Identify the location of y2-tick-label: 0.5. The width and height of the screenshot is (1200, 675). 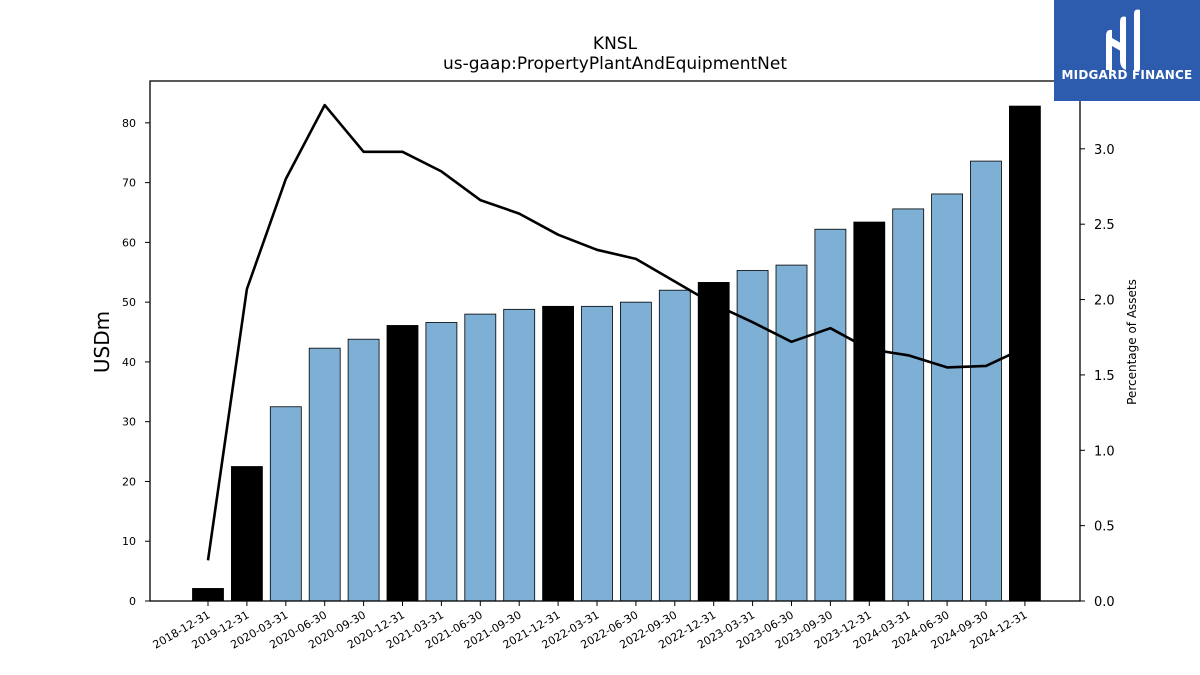
(1104, 527).